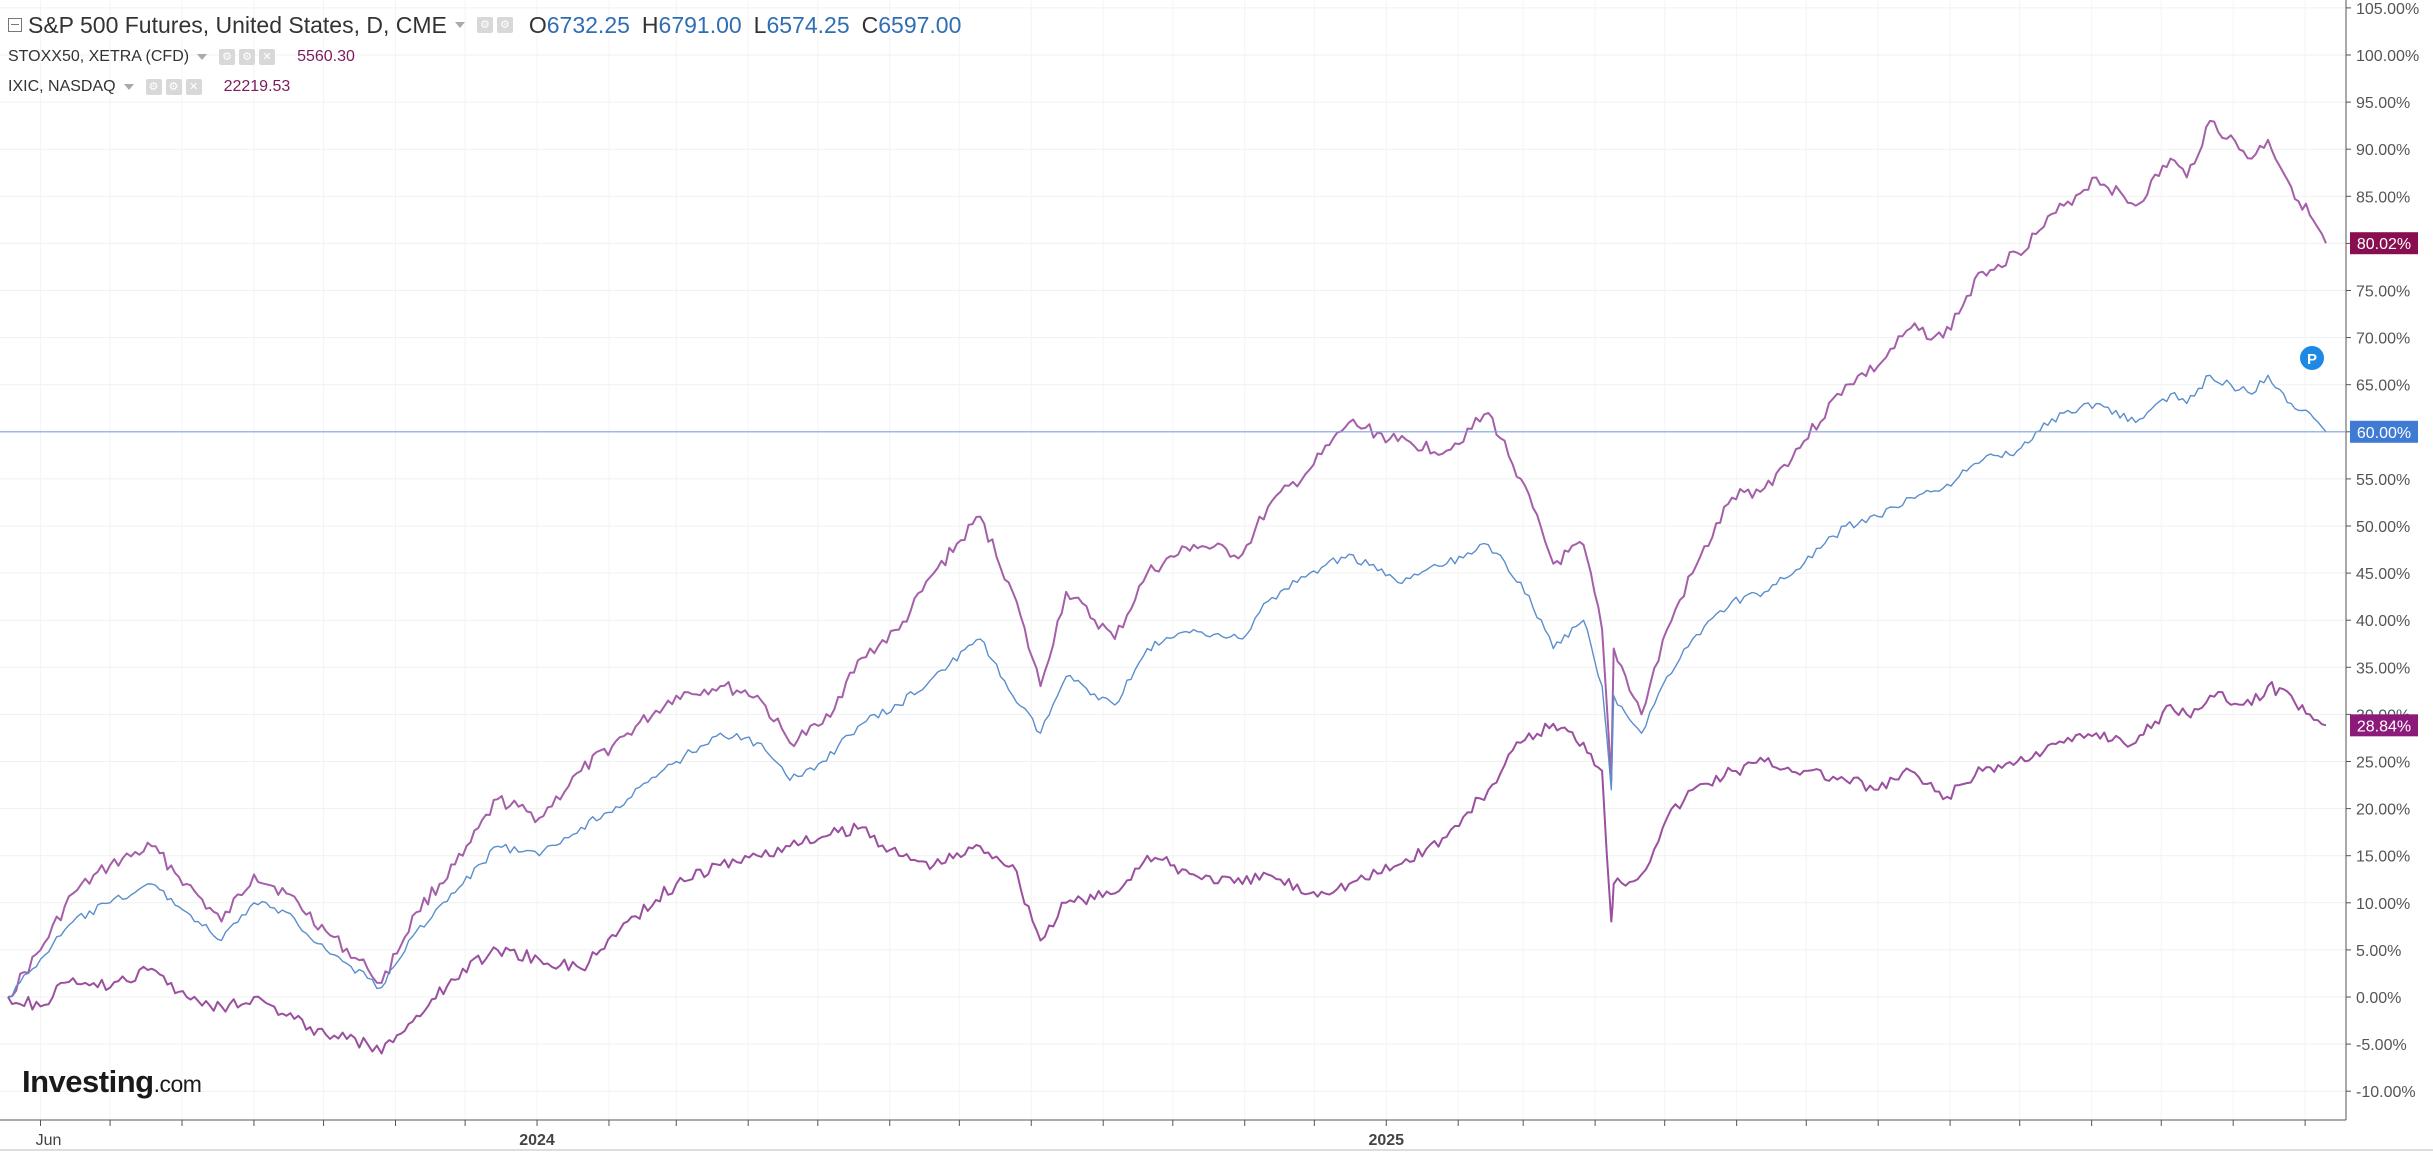 The image size is (2433, 1154). What do you see at coordinates (49, 1140) in the screenshot?
I see `x-tick-label: Jun` at bounding box center [49, 1140].